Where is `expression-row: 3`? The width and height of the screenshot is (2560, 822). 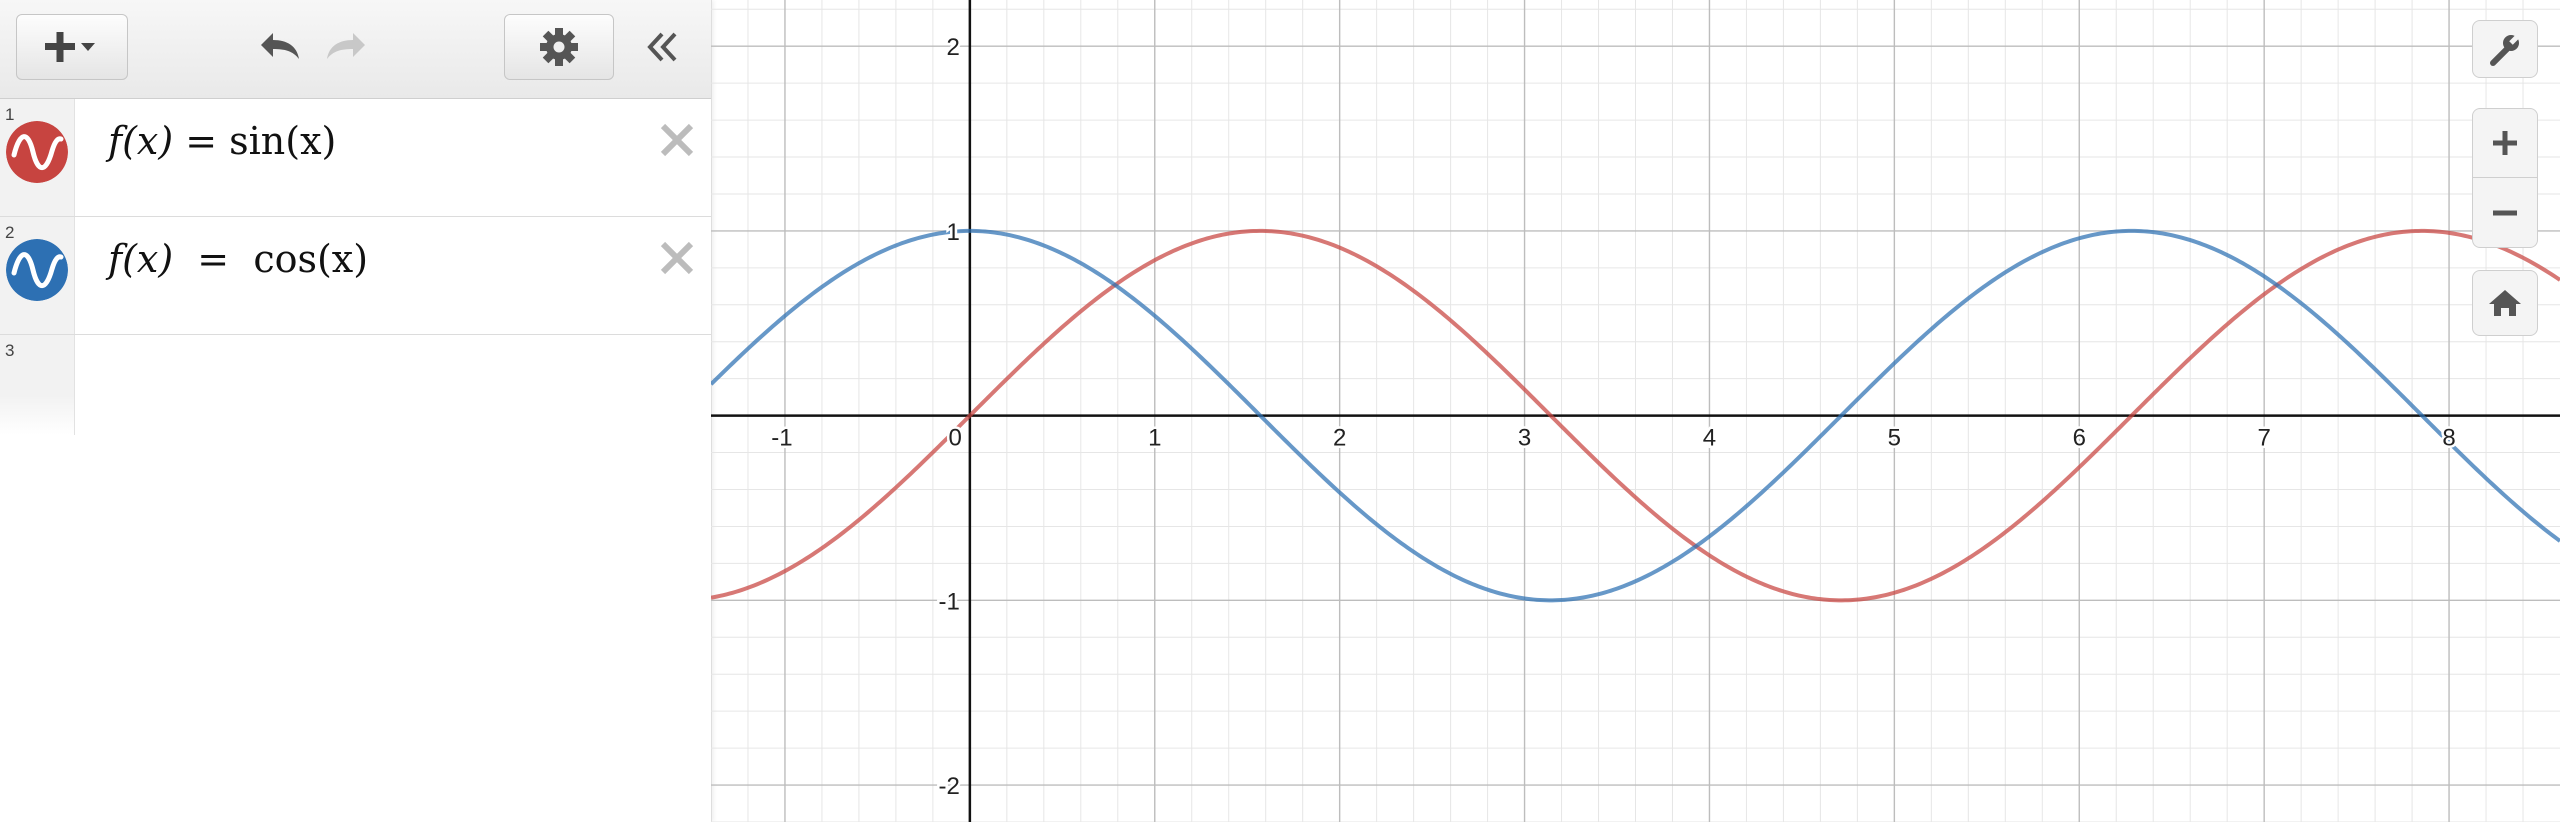 expression-row: 3 is located at coordinates (355, 385).